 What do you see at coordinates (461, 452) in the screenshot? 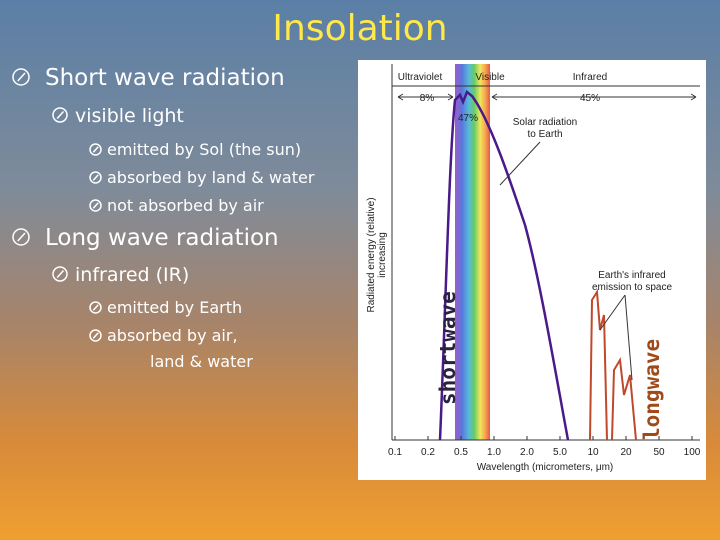
I see `x-tick-label: 0.5` at bounding box center [461, 452].